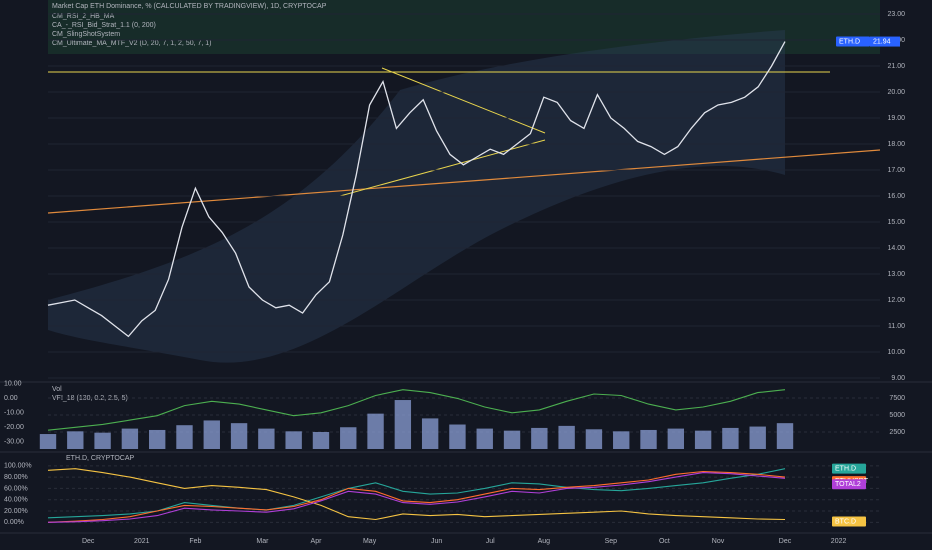 The image size is (932, 550). I want to click on x-tick-label: May, so click(370, 541).